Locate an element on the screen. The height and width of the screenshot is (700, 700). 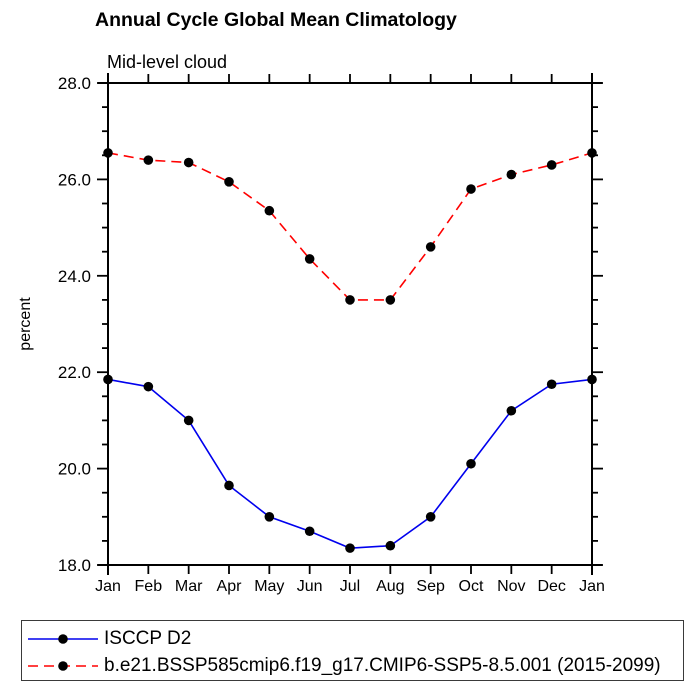
chart-title: Annual Cycle Global Mean Climatology is located at coordinates (276, 20).